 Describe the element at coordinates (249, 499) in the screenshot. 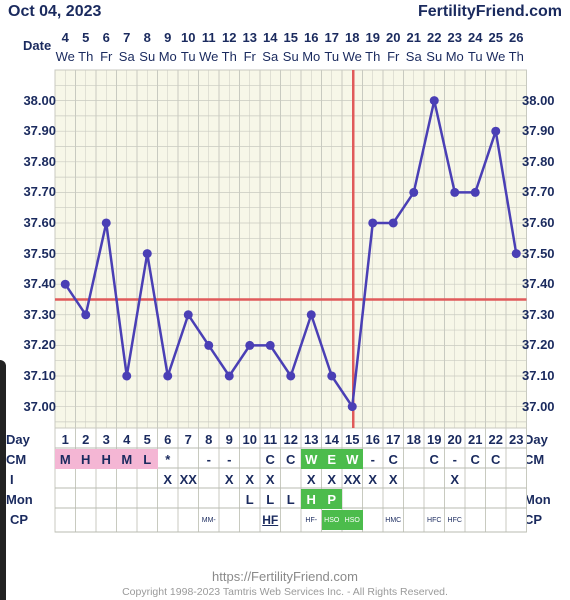

I see `monitor-cell: L` at that location.